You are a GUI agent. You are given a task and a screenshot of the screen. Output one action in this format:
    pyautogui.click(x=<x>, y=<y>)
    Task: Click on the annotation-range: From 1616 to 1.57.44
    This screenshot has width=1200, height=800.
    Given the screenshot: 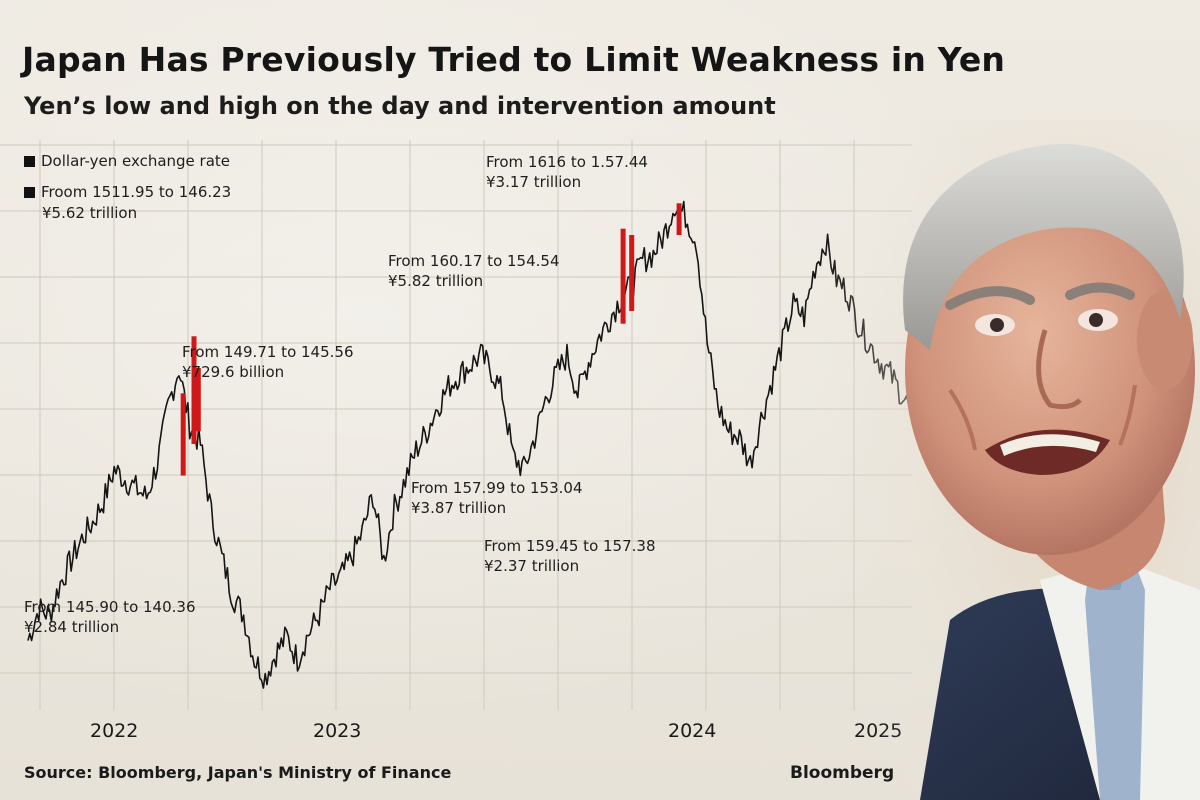 What is the action you would take?
    pyautogui.click(x=567, y=162)
    